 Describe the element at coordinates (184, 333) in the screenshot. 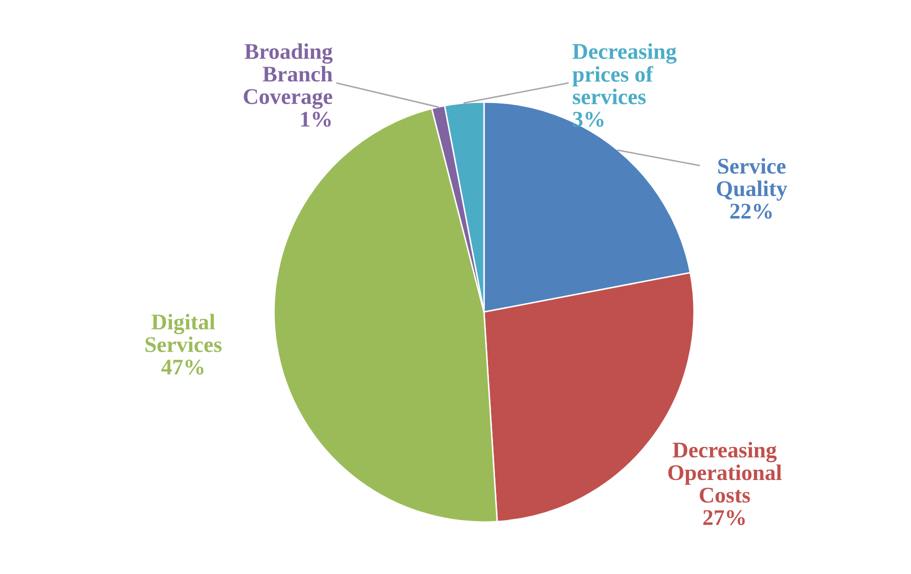

I see `slice-label: Digital Services` at that location.